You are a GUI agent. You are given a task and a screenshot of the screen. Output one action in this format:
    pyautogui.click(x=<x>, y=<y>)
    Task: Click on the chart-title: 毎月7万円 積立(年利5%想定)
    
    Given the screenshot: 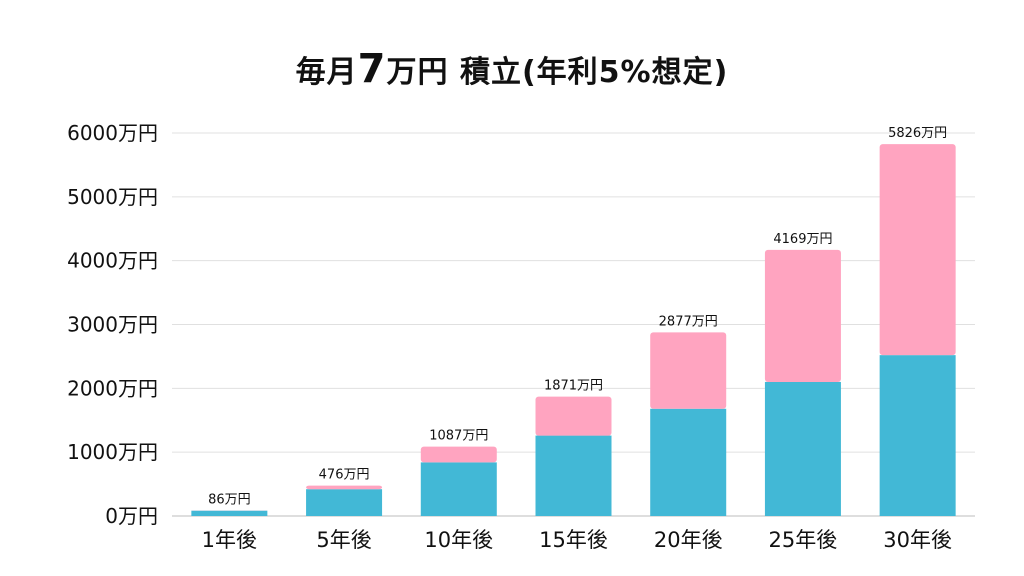 What is the action you would take?
    pyautogui.click(x=512, y=69)
    